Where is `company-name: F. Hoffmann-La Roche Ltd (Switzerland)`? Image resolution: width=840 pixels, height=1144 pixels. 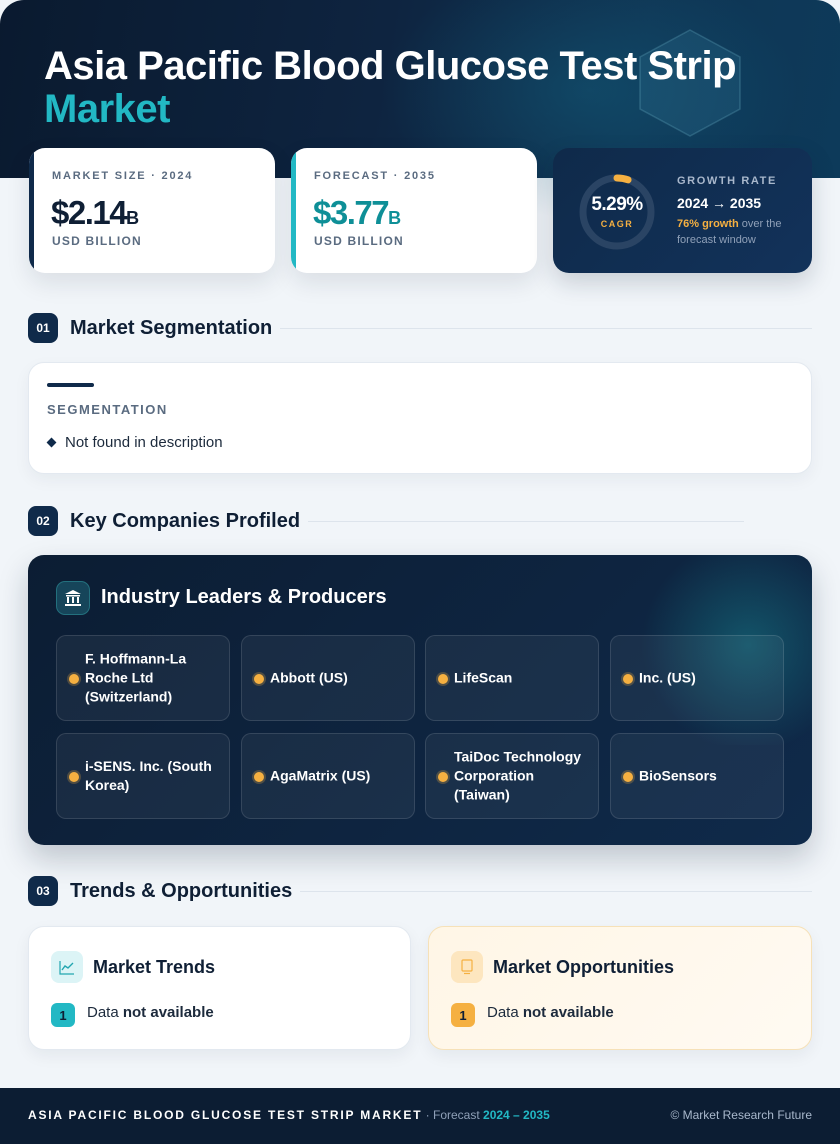
company-name: F. Hoffmann-La Roche Ltd (Switzerland) is located at coordinates (136, 677).